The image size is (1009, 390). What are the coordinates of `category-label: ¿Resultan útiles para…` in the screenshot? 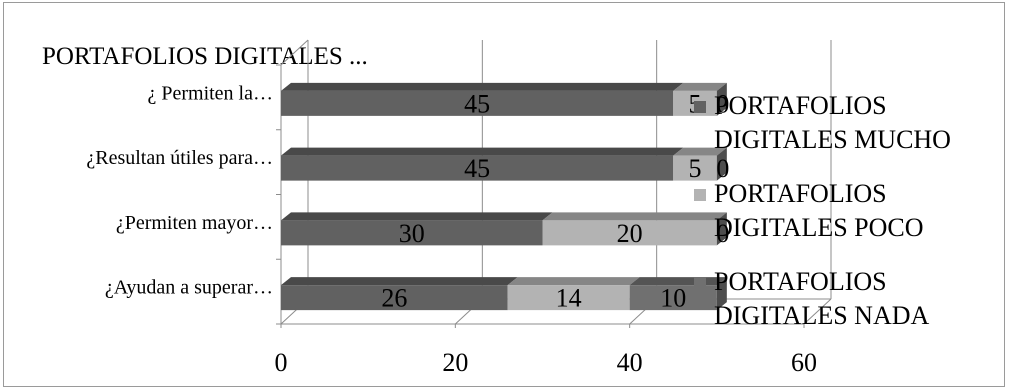 It's located at (179, 158).